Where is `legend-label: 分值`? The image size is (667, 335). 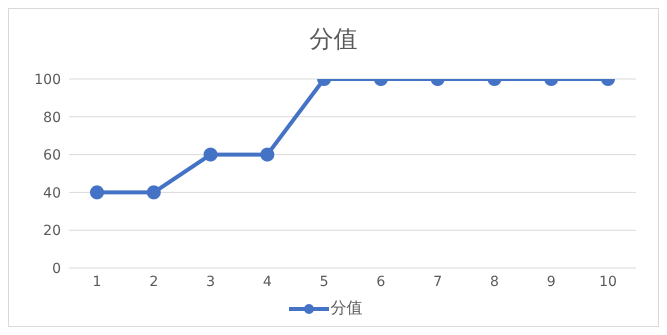
legend-label: 分值 is located at coordinates (346, 308).